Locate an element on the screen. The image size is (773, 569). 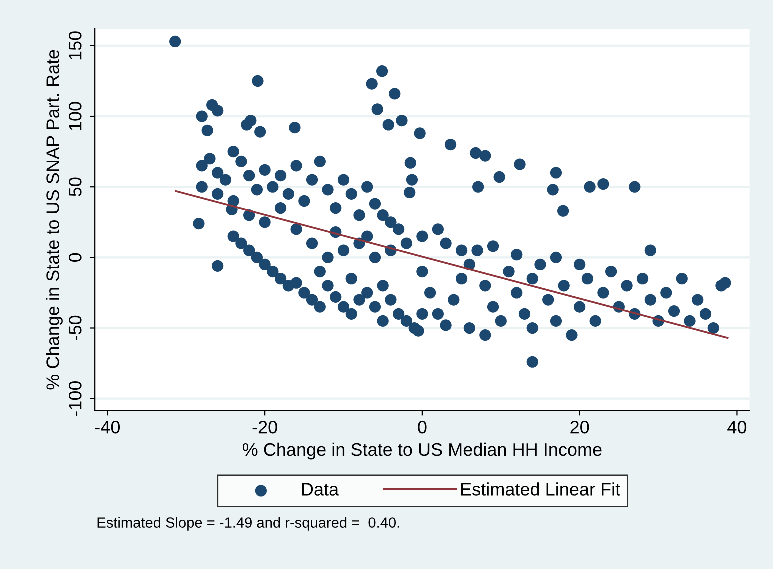
y-tick-label: -50 is located at coordinates (75, 328).